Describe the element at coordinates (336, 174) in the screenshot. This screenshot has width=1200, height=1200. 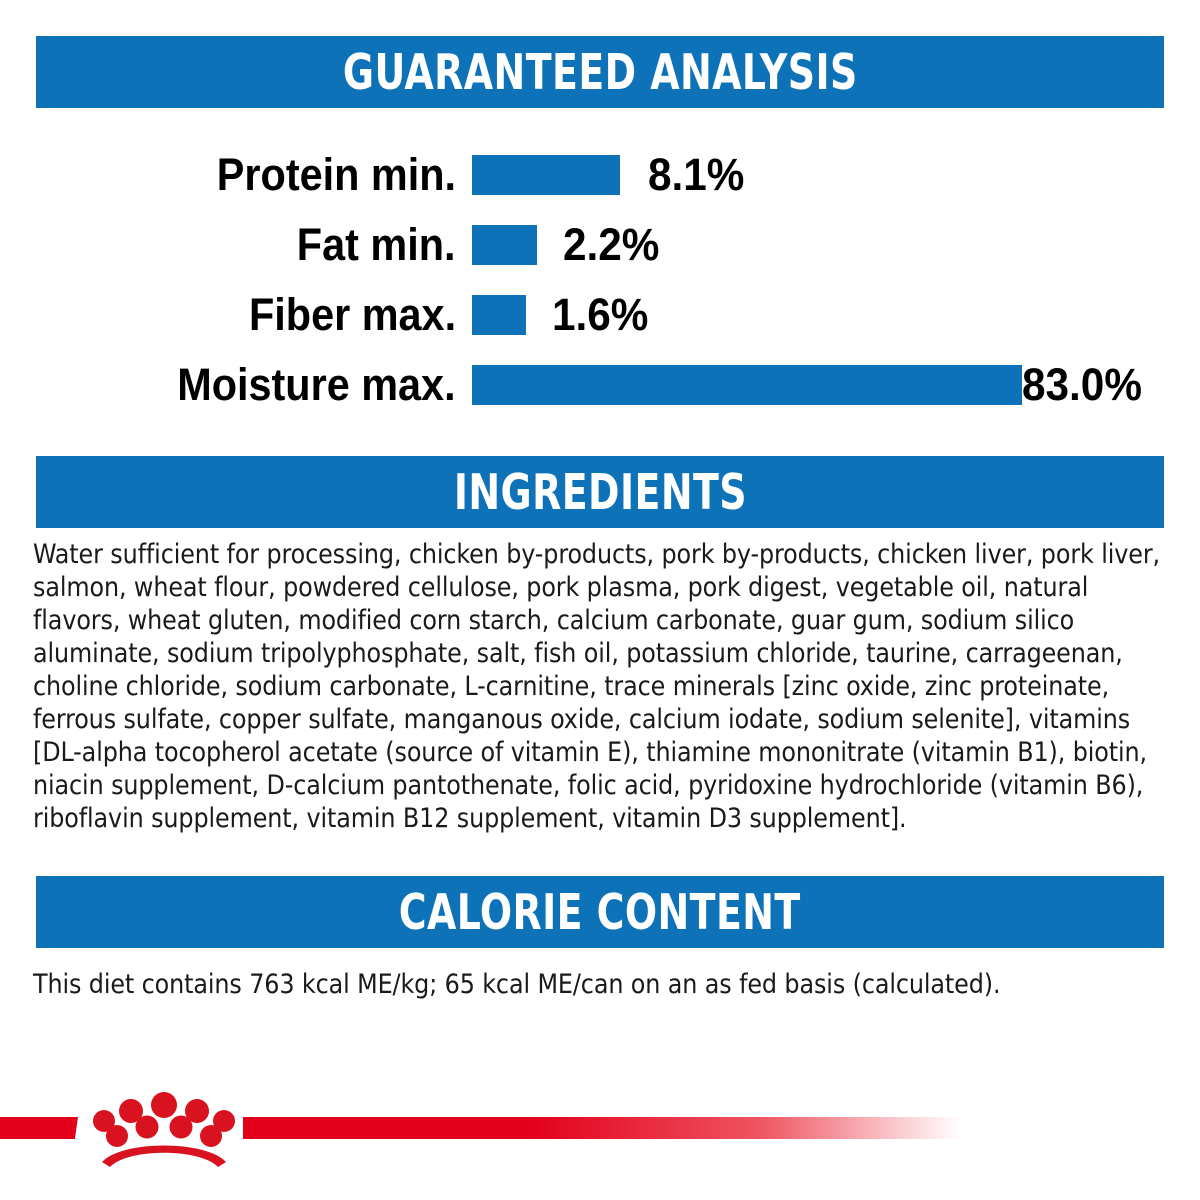
I see `nutrient-label-protein: Protein min.` at that location.